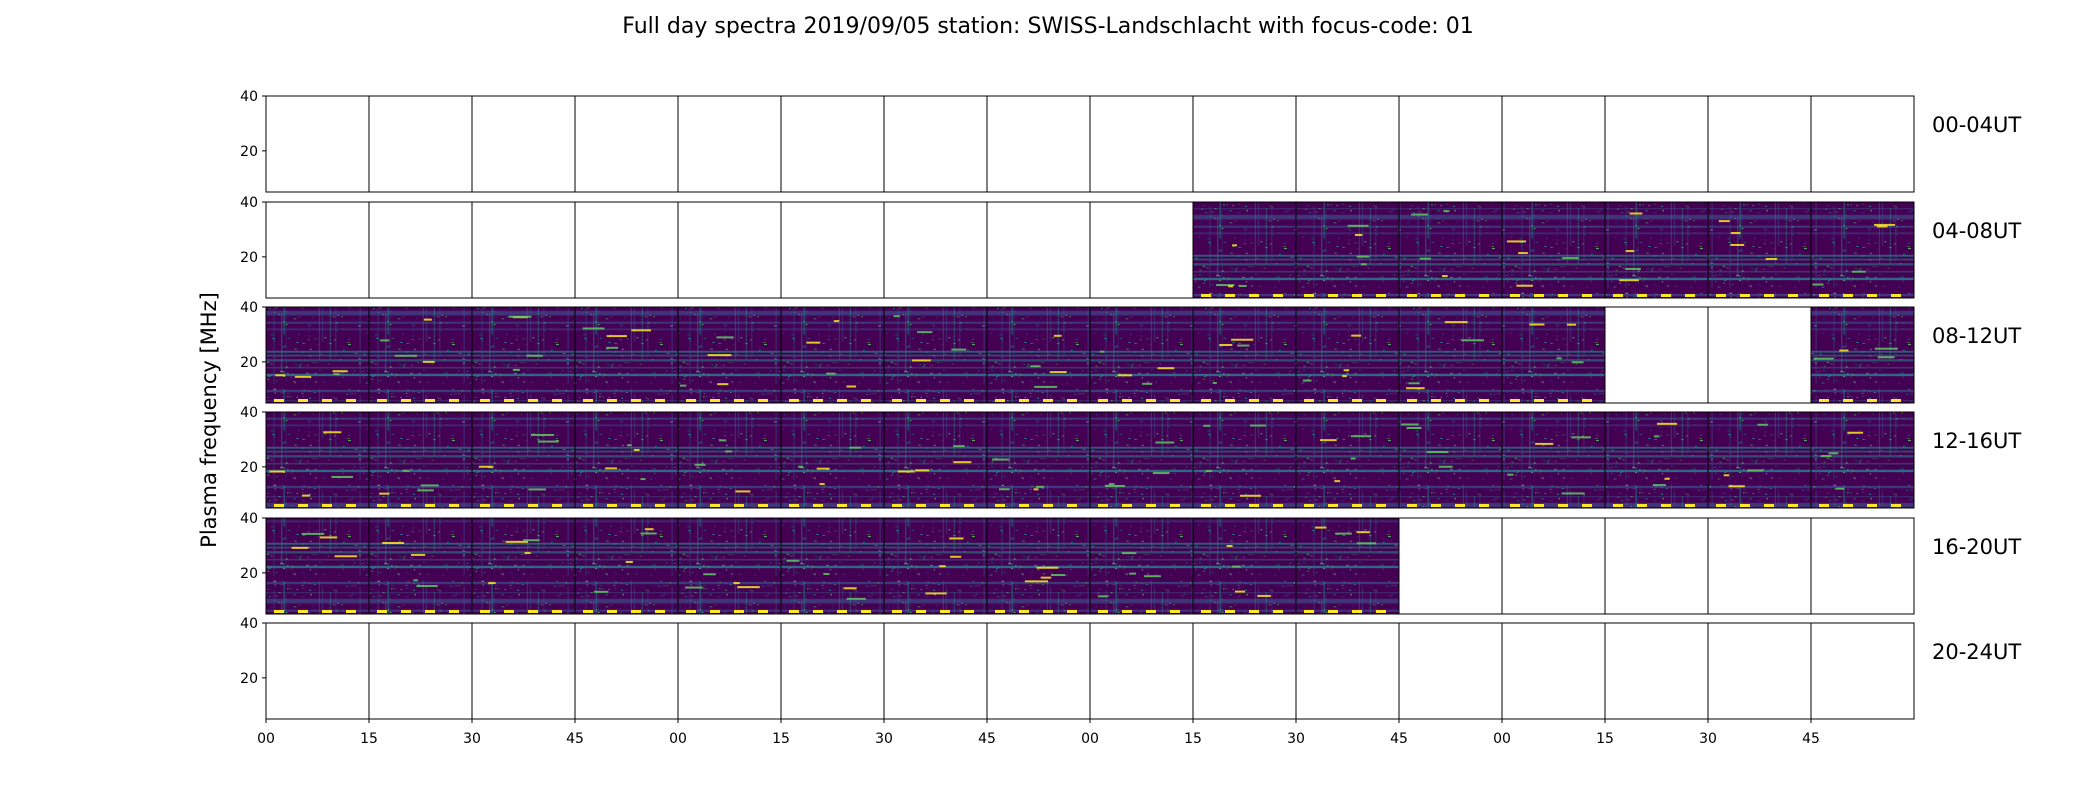  I want to click on y-tick-label: 40, so click(249, 413).